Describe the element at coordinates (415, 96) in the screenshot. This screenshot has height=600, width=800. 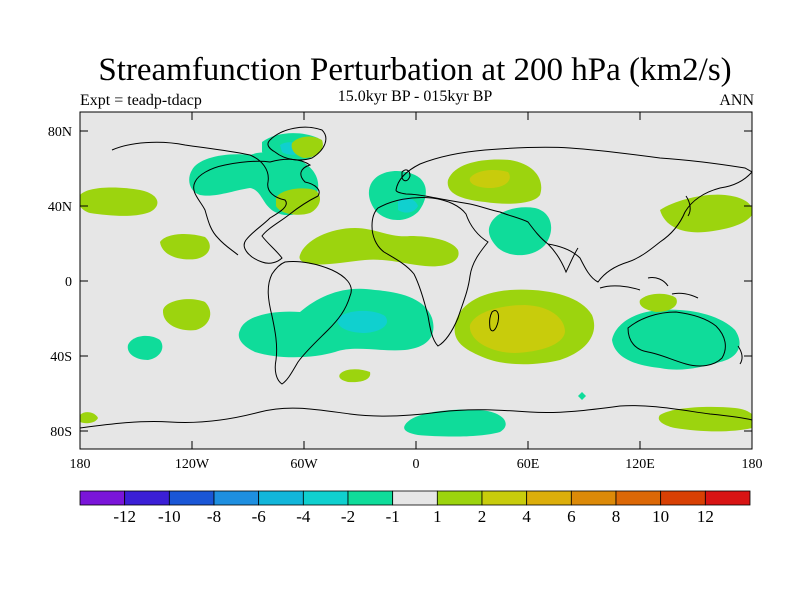
I see `plot-subtitle: 15.0kyr BP - 015kyr BP` at that location.